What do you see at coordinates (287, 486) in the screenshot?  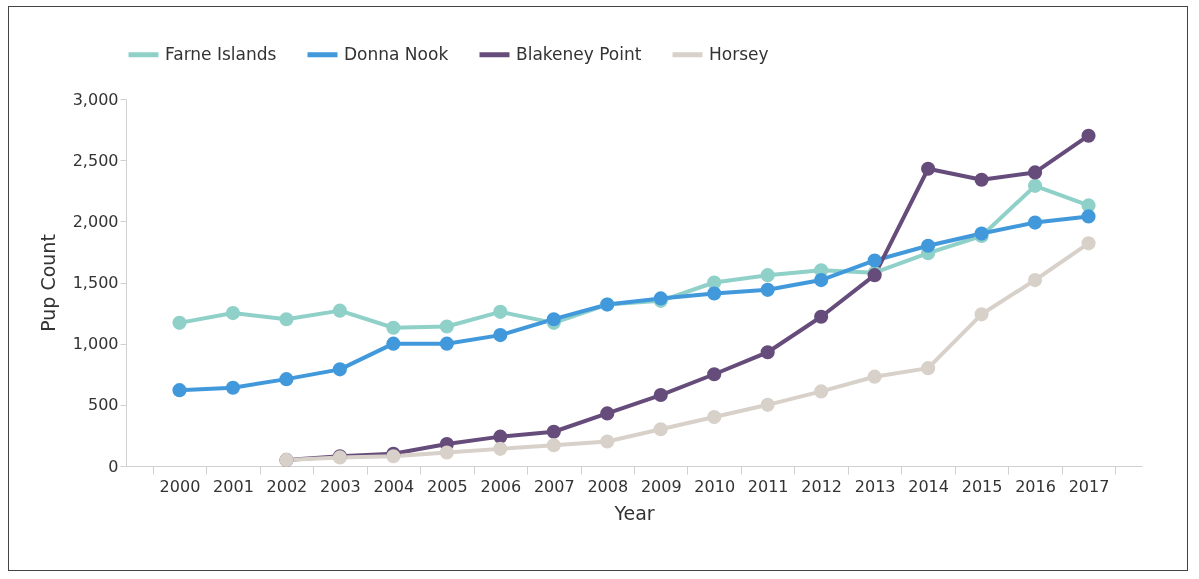 I see `x-tick-label: 2002` at bounding box center [287, 486].